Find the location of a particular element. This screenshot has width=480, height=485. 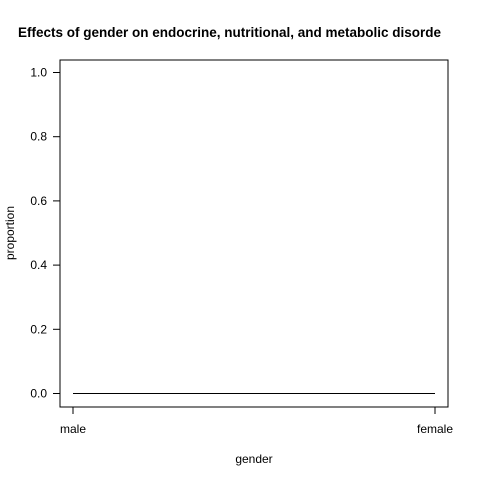

y-axis-label: proportion is located at coordinates (10, 233).